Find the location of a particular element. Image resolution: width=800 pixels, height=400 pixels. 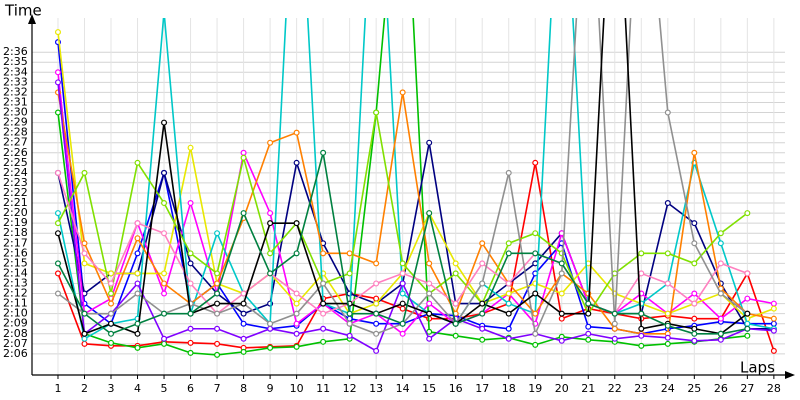

y-tick-label: 2:08 is located at coordinates (15, 333).